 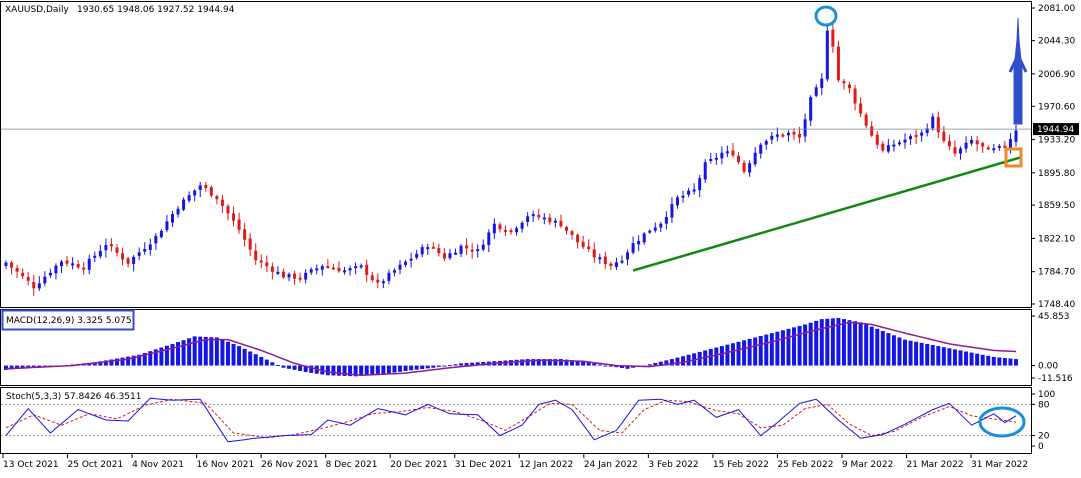 I want to click on time-tick-label: 31 Mar 2022, so click(x=999, y=465).